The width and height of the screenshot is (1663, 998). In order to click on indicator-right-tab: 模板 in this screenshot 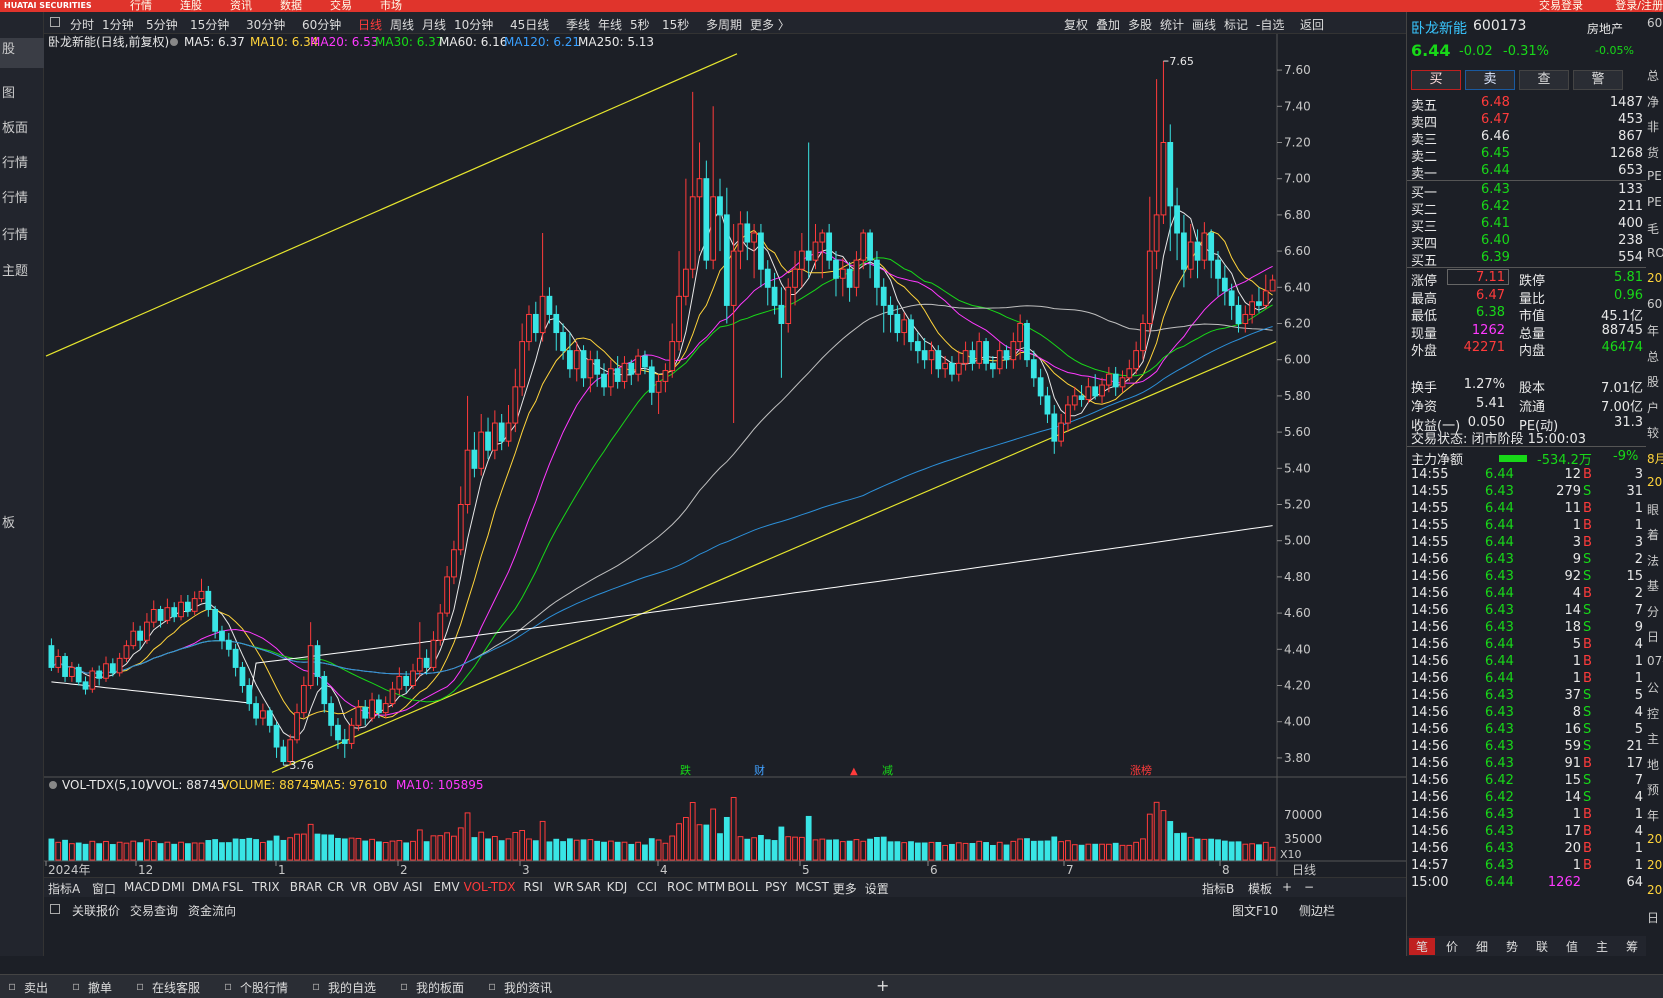, I will do `click(1260, 889)`.